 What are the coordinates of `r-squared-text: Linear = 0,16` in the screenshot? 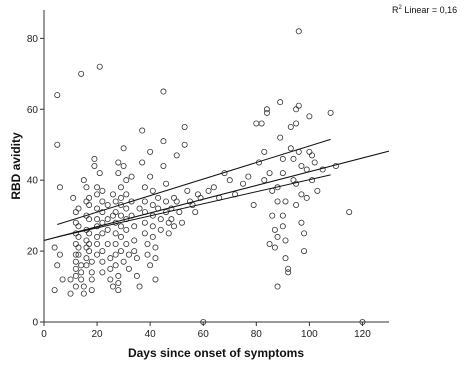 It's located at (429, 10).